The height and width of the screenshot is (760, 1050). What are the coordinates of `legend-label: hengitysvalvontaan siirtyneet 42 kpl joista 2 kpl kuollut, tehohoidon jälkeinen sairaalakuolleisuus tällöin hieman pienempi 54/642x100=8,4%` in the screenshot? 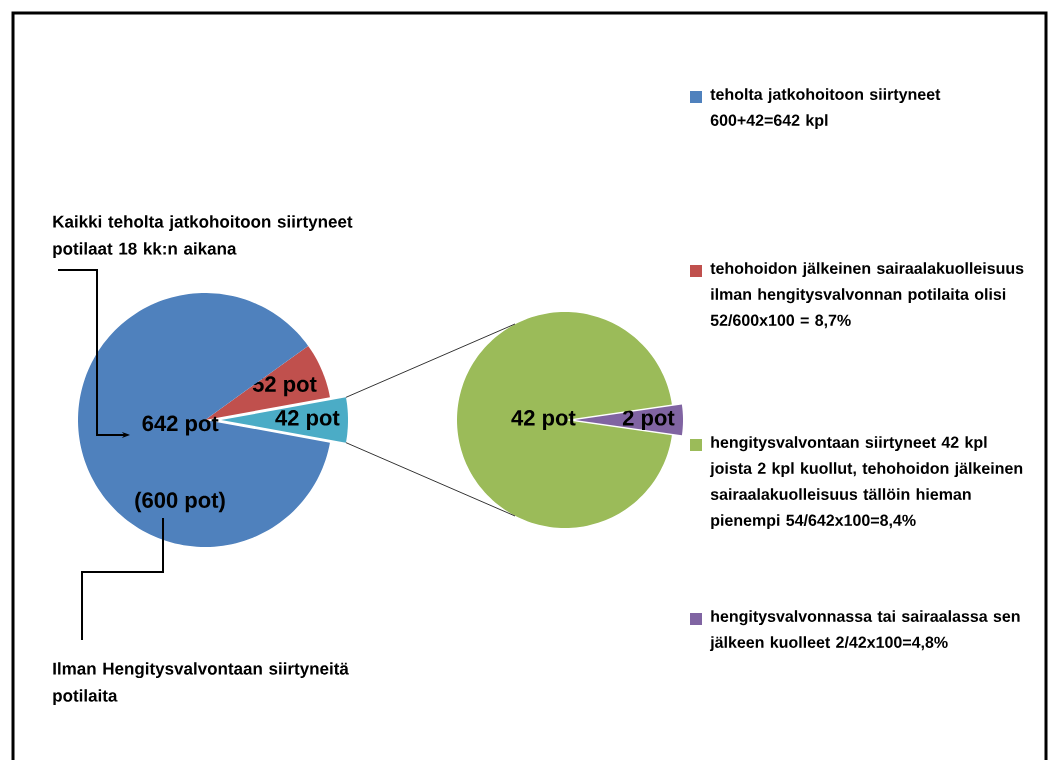 It's located at (866, 483).